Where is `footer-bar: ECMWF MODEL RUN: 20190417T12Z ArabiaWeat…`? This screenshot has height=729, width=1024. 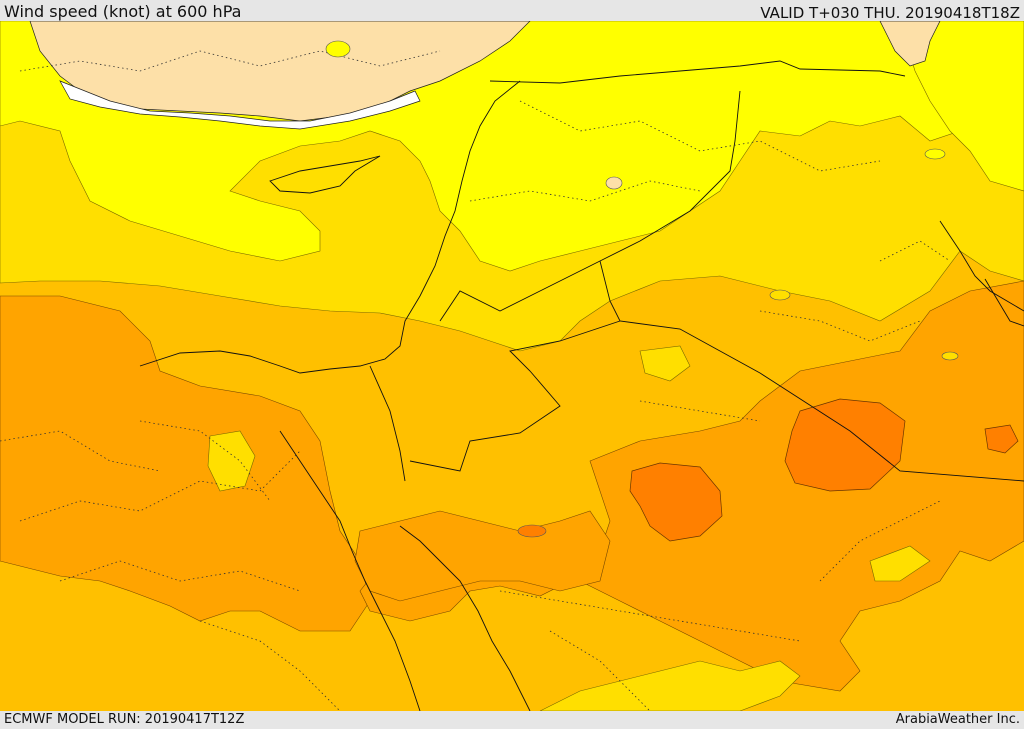
footer-bar: ECMWF MODEL RUN: 20190417T12Z ArabiaWeat… is located at coordinates (512, 720).